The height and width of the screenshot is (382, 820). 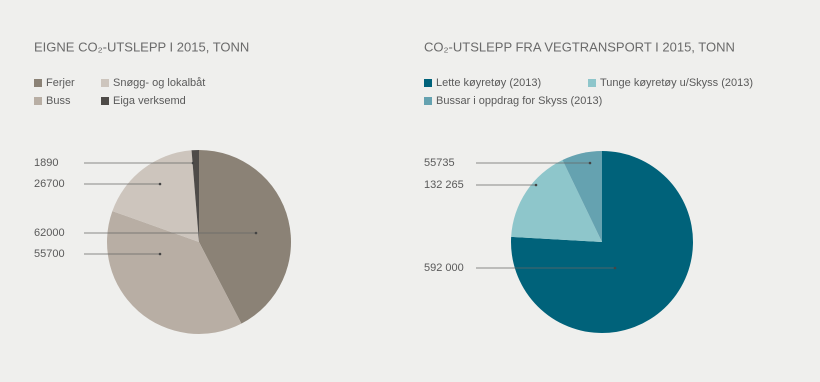 What do you see at coordinates (159, 83) in the screenshot?
I see `legend-label: Snøgg- og lokalbåt` at bounding box center [159, 83].